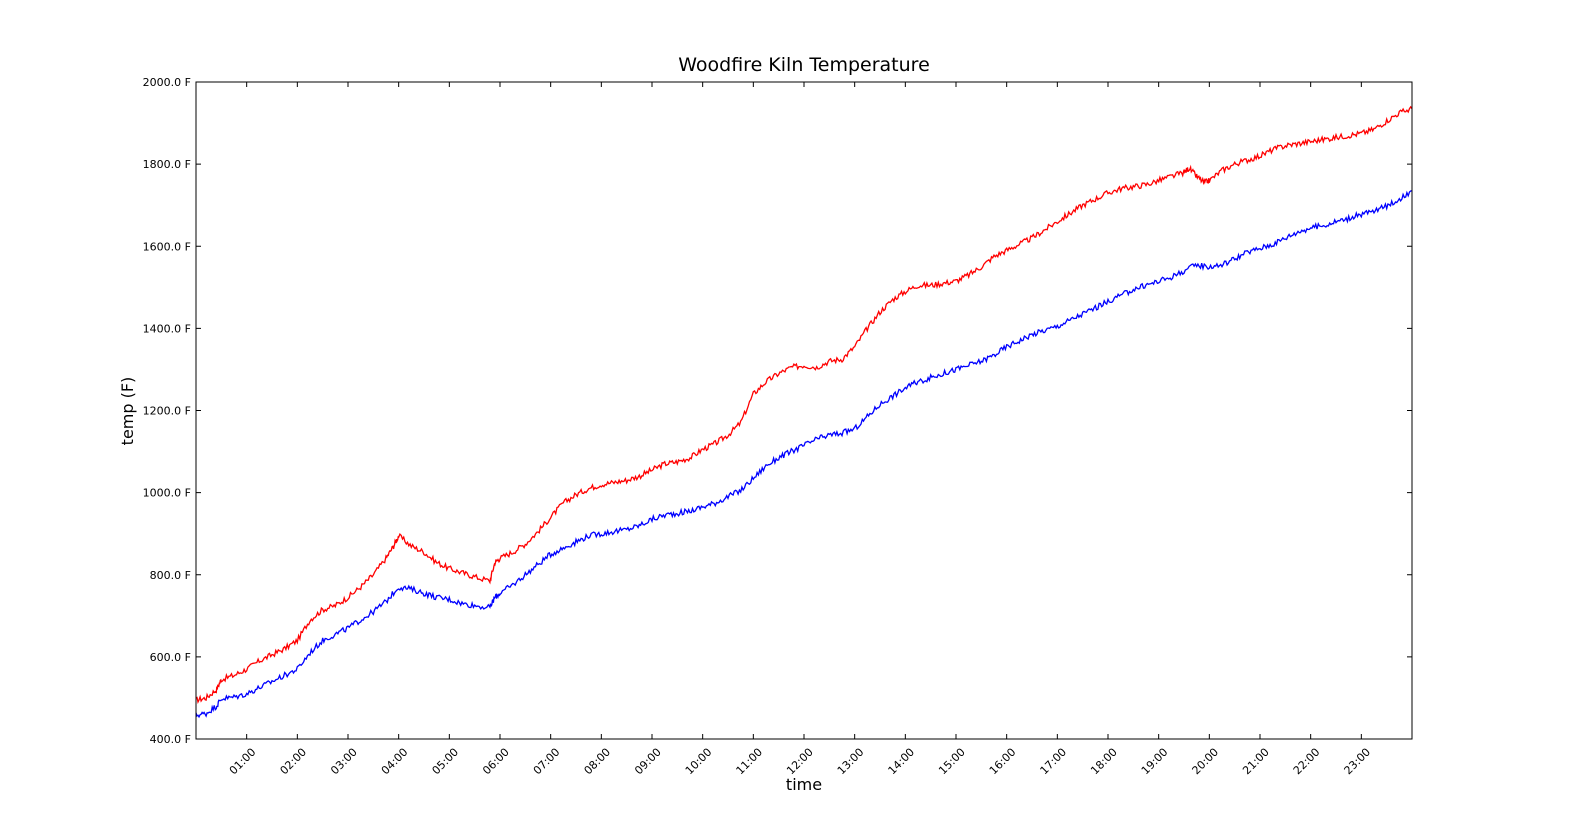 The width and height of the screenshot is (1587, 831). Describe the element at coordinates (1206, 762) in the screenshot. I see `x-tick-label: 20:00` at that location.